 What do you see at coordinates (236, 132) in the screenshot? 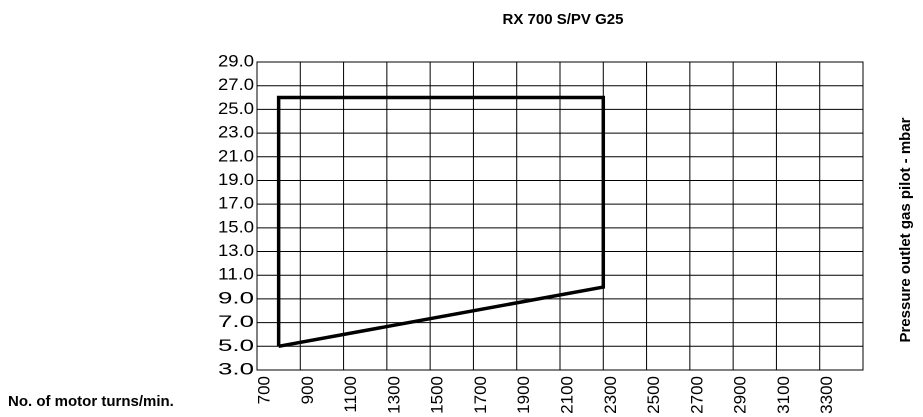
I see `y-tick-label: 23.0` at bounding box center [236, 132].